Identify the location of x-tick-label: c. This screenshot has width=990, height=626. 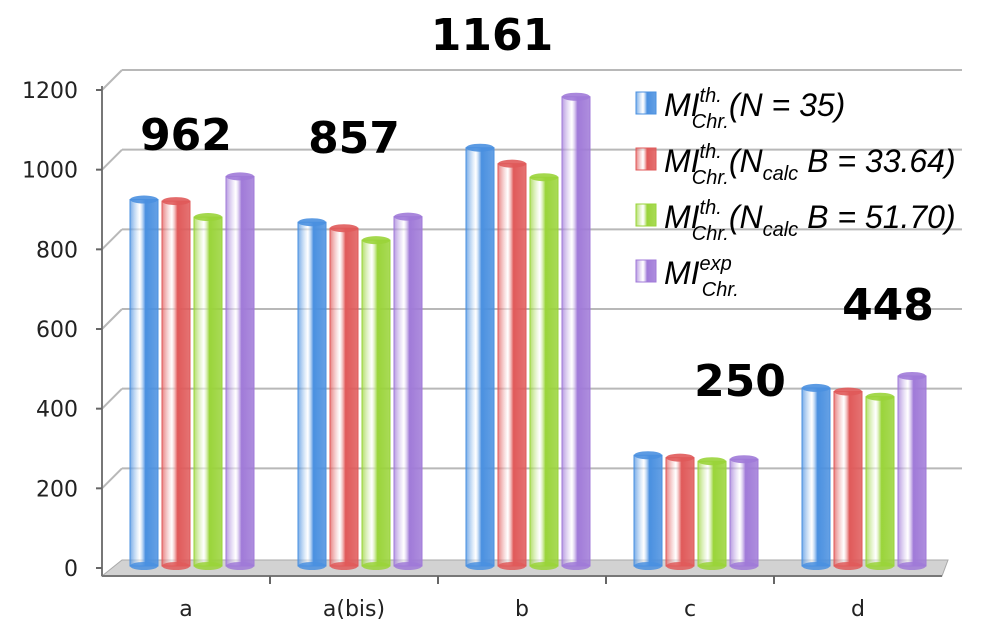
(690, 609).